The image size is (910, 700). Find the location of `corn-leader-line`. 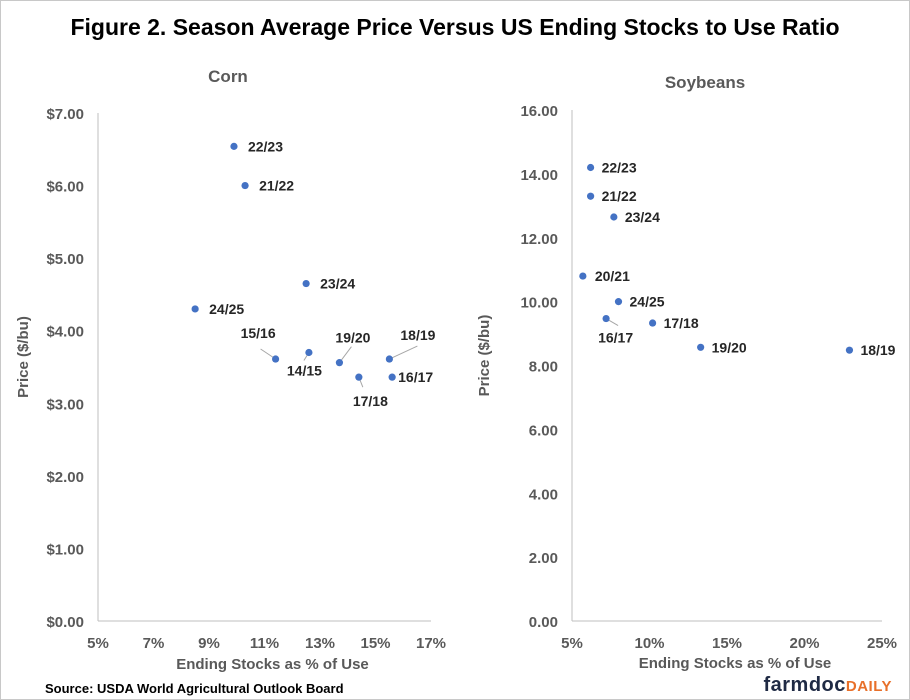

corn-leader-line is located at coordinates (403, 352).